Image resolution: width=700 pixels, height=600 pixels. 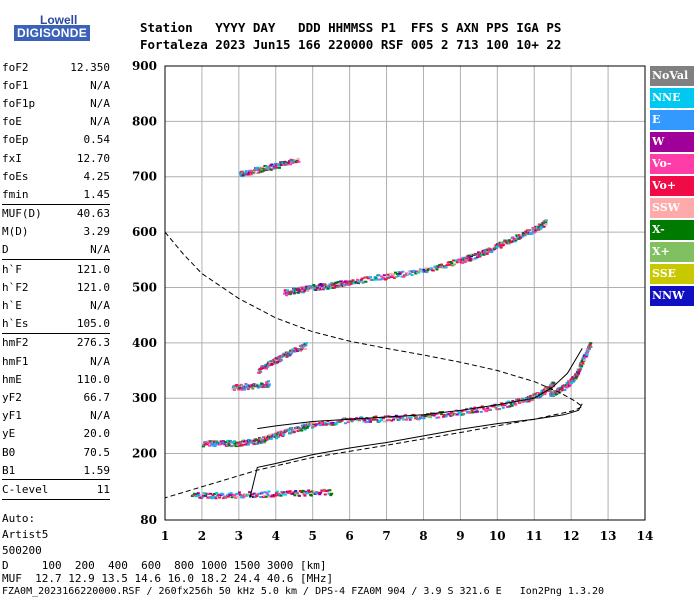 I want to click on legend-item: X-, so click(x=672, y=230).